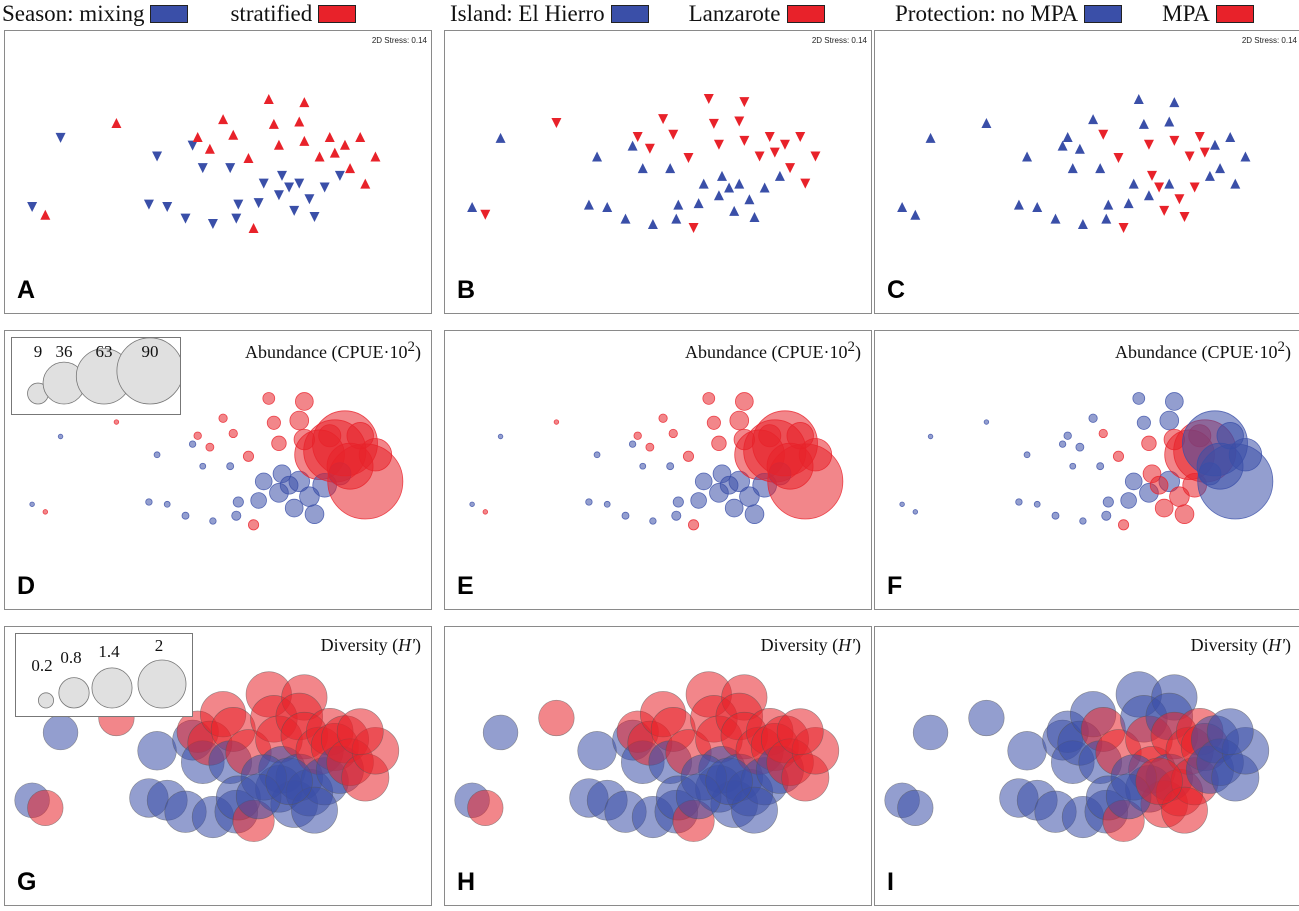  I want to click on panel-g: Diversity (H') 0.2 0.8 1.4 2 G, so click(218, 766).